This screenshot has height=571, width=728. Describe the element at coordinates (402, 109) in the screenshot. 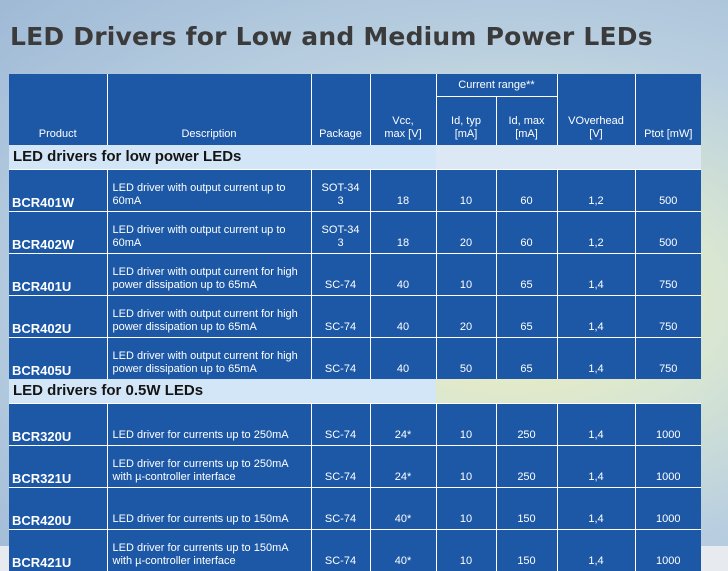

I see `header-vcc: Vcc, max [V]` at that location.